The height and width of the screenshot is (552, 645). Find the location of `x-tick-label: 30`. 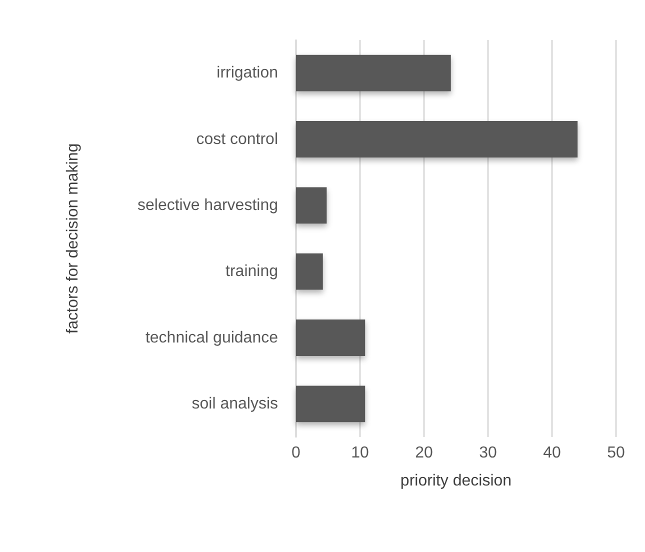

x-tick-label: 30 is located at coordinates (488, 453).